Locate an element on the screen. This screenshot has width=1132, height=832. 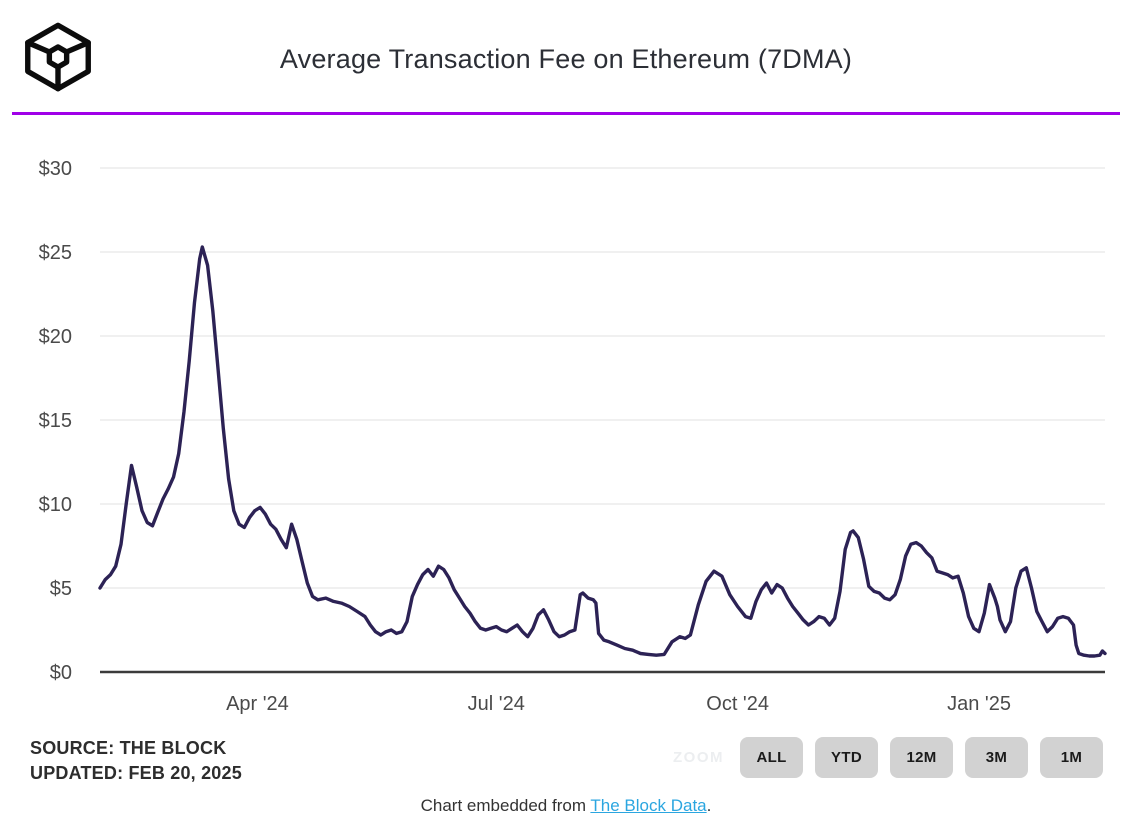
range-button-12m: 12M is located at coordinates (921, 757).